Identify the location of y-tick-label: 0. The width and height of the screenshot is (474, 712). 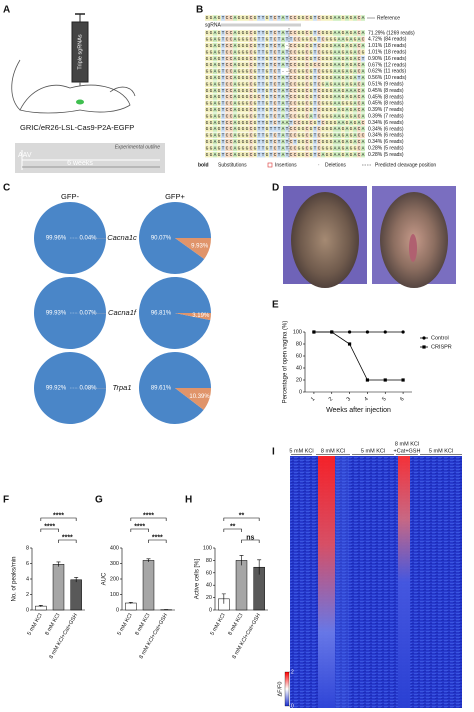
(300, 392).